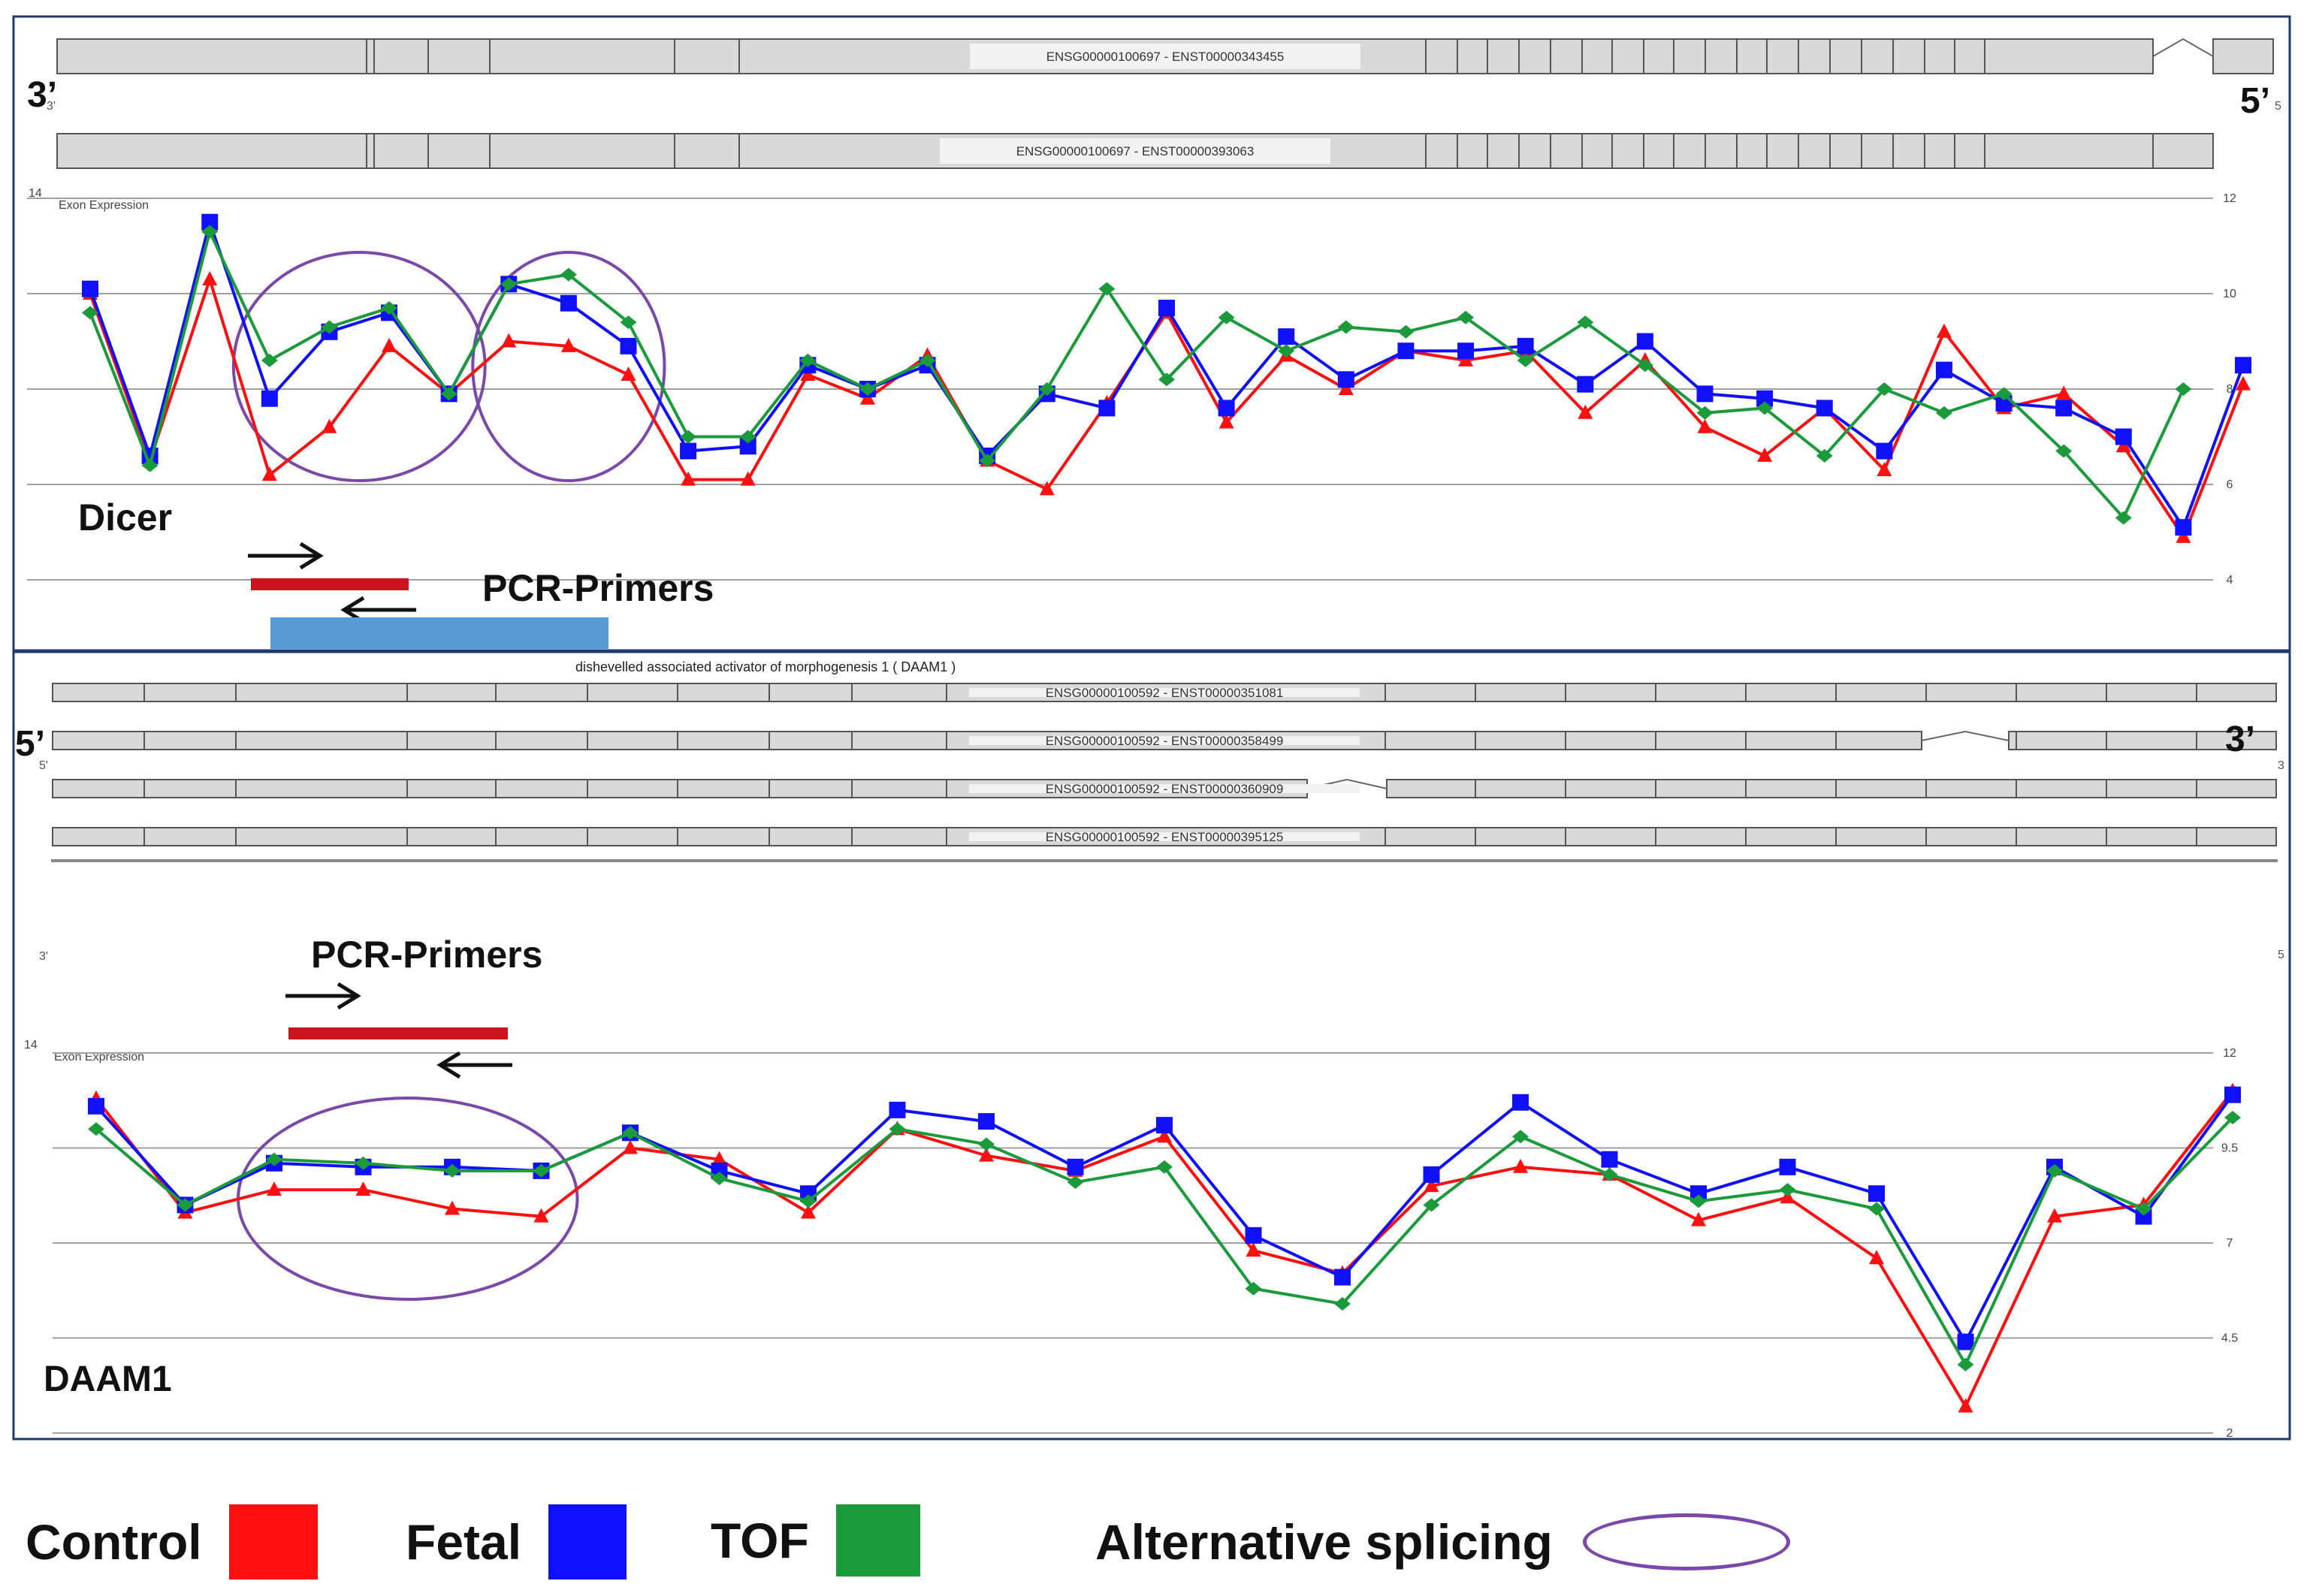 Image resolution: width=2307 pixels, height=1596 pixels. I want to click on legend-label-control: Control, so click(114, 1542).